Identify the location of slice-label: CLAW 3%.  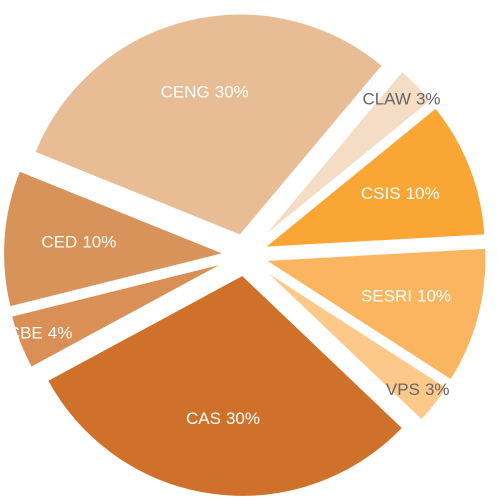
(401, 99).